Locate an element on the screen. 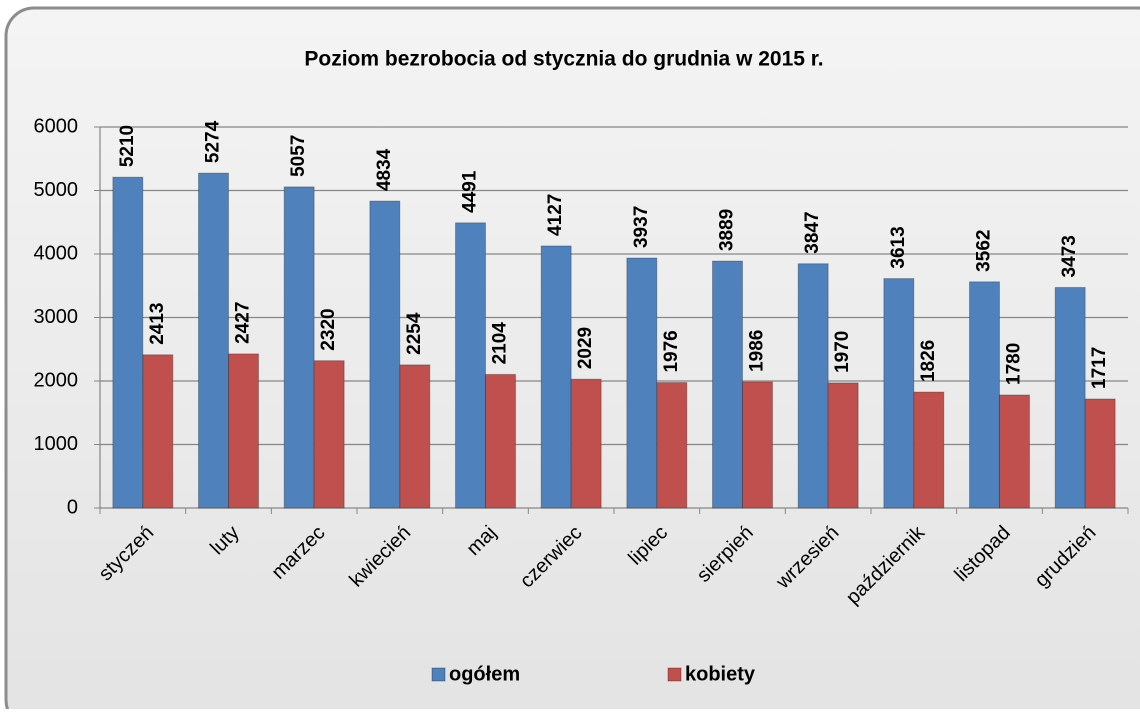 The height and width of the screenshot is (714, 1140). value-label: 2427 is located at coordinates (243, 323).